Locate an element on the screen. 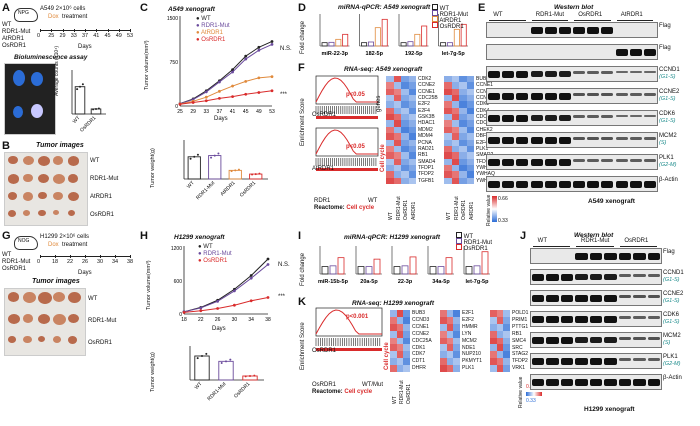  gene-label: E2F2 is located at coordinates (424, 104).